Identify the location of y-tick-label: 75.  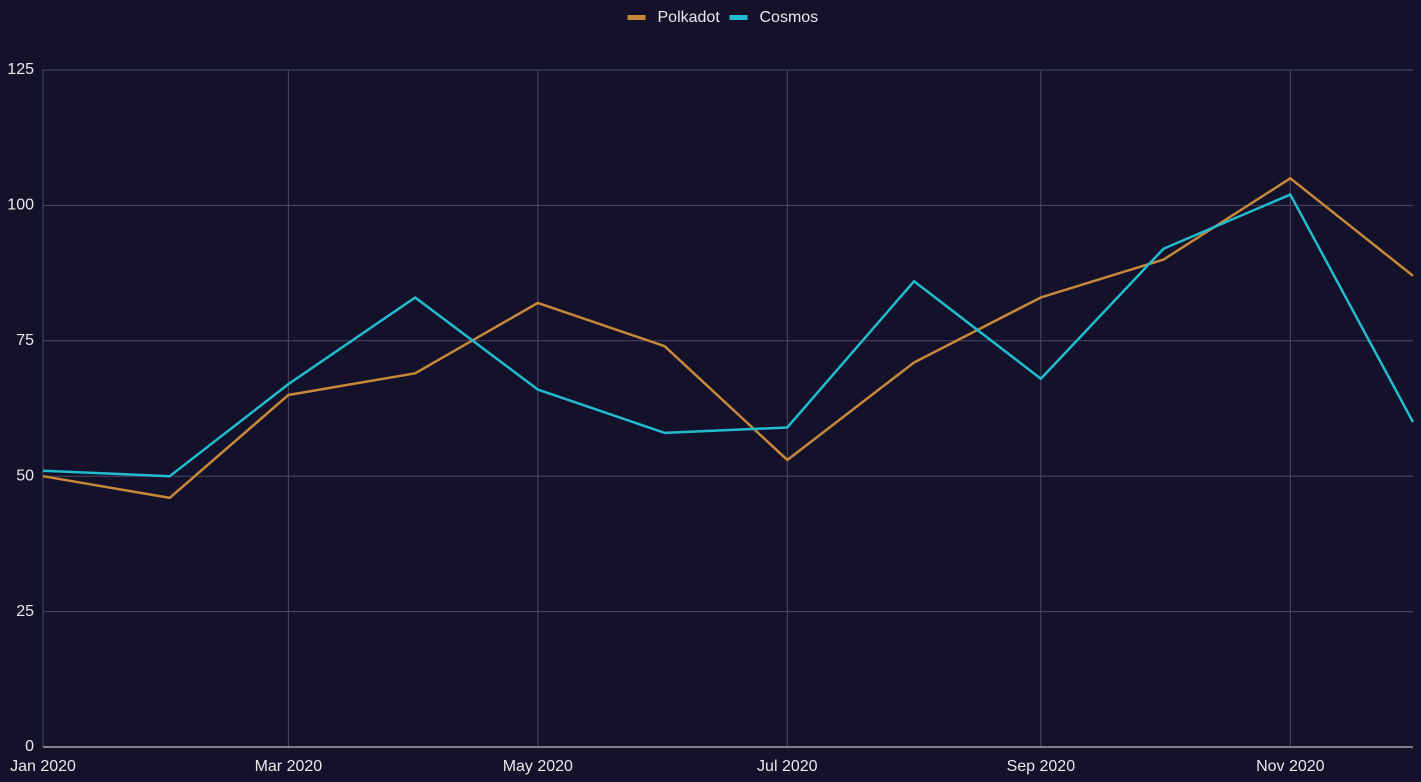
(25, 340).